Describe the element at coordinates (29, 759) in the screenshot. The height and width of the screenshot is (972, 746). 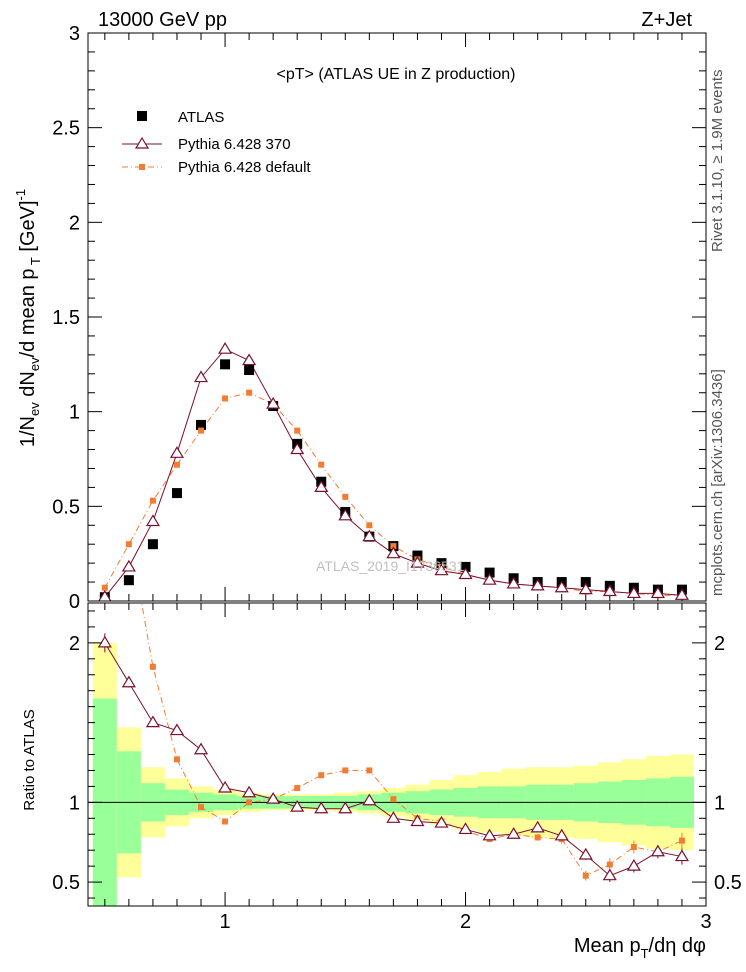
I see `ratio-y-axis-label: Ratio to ATLAS` at that location.